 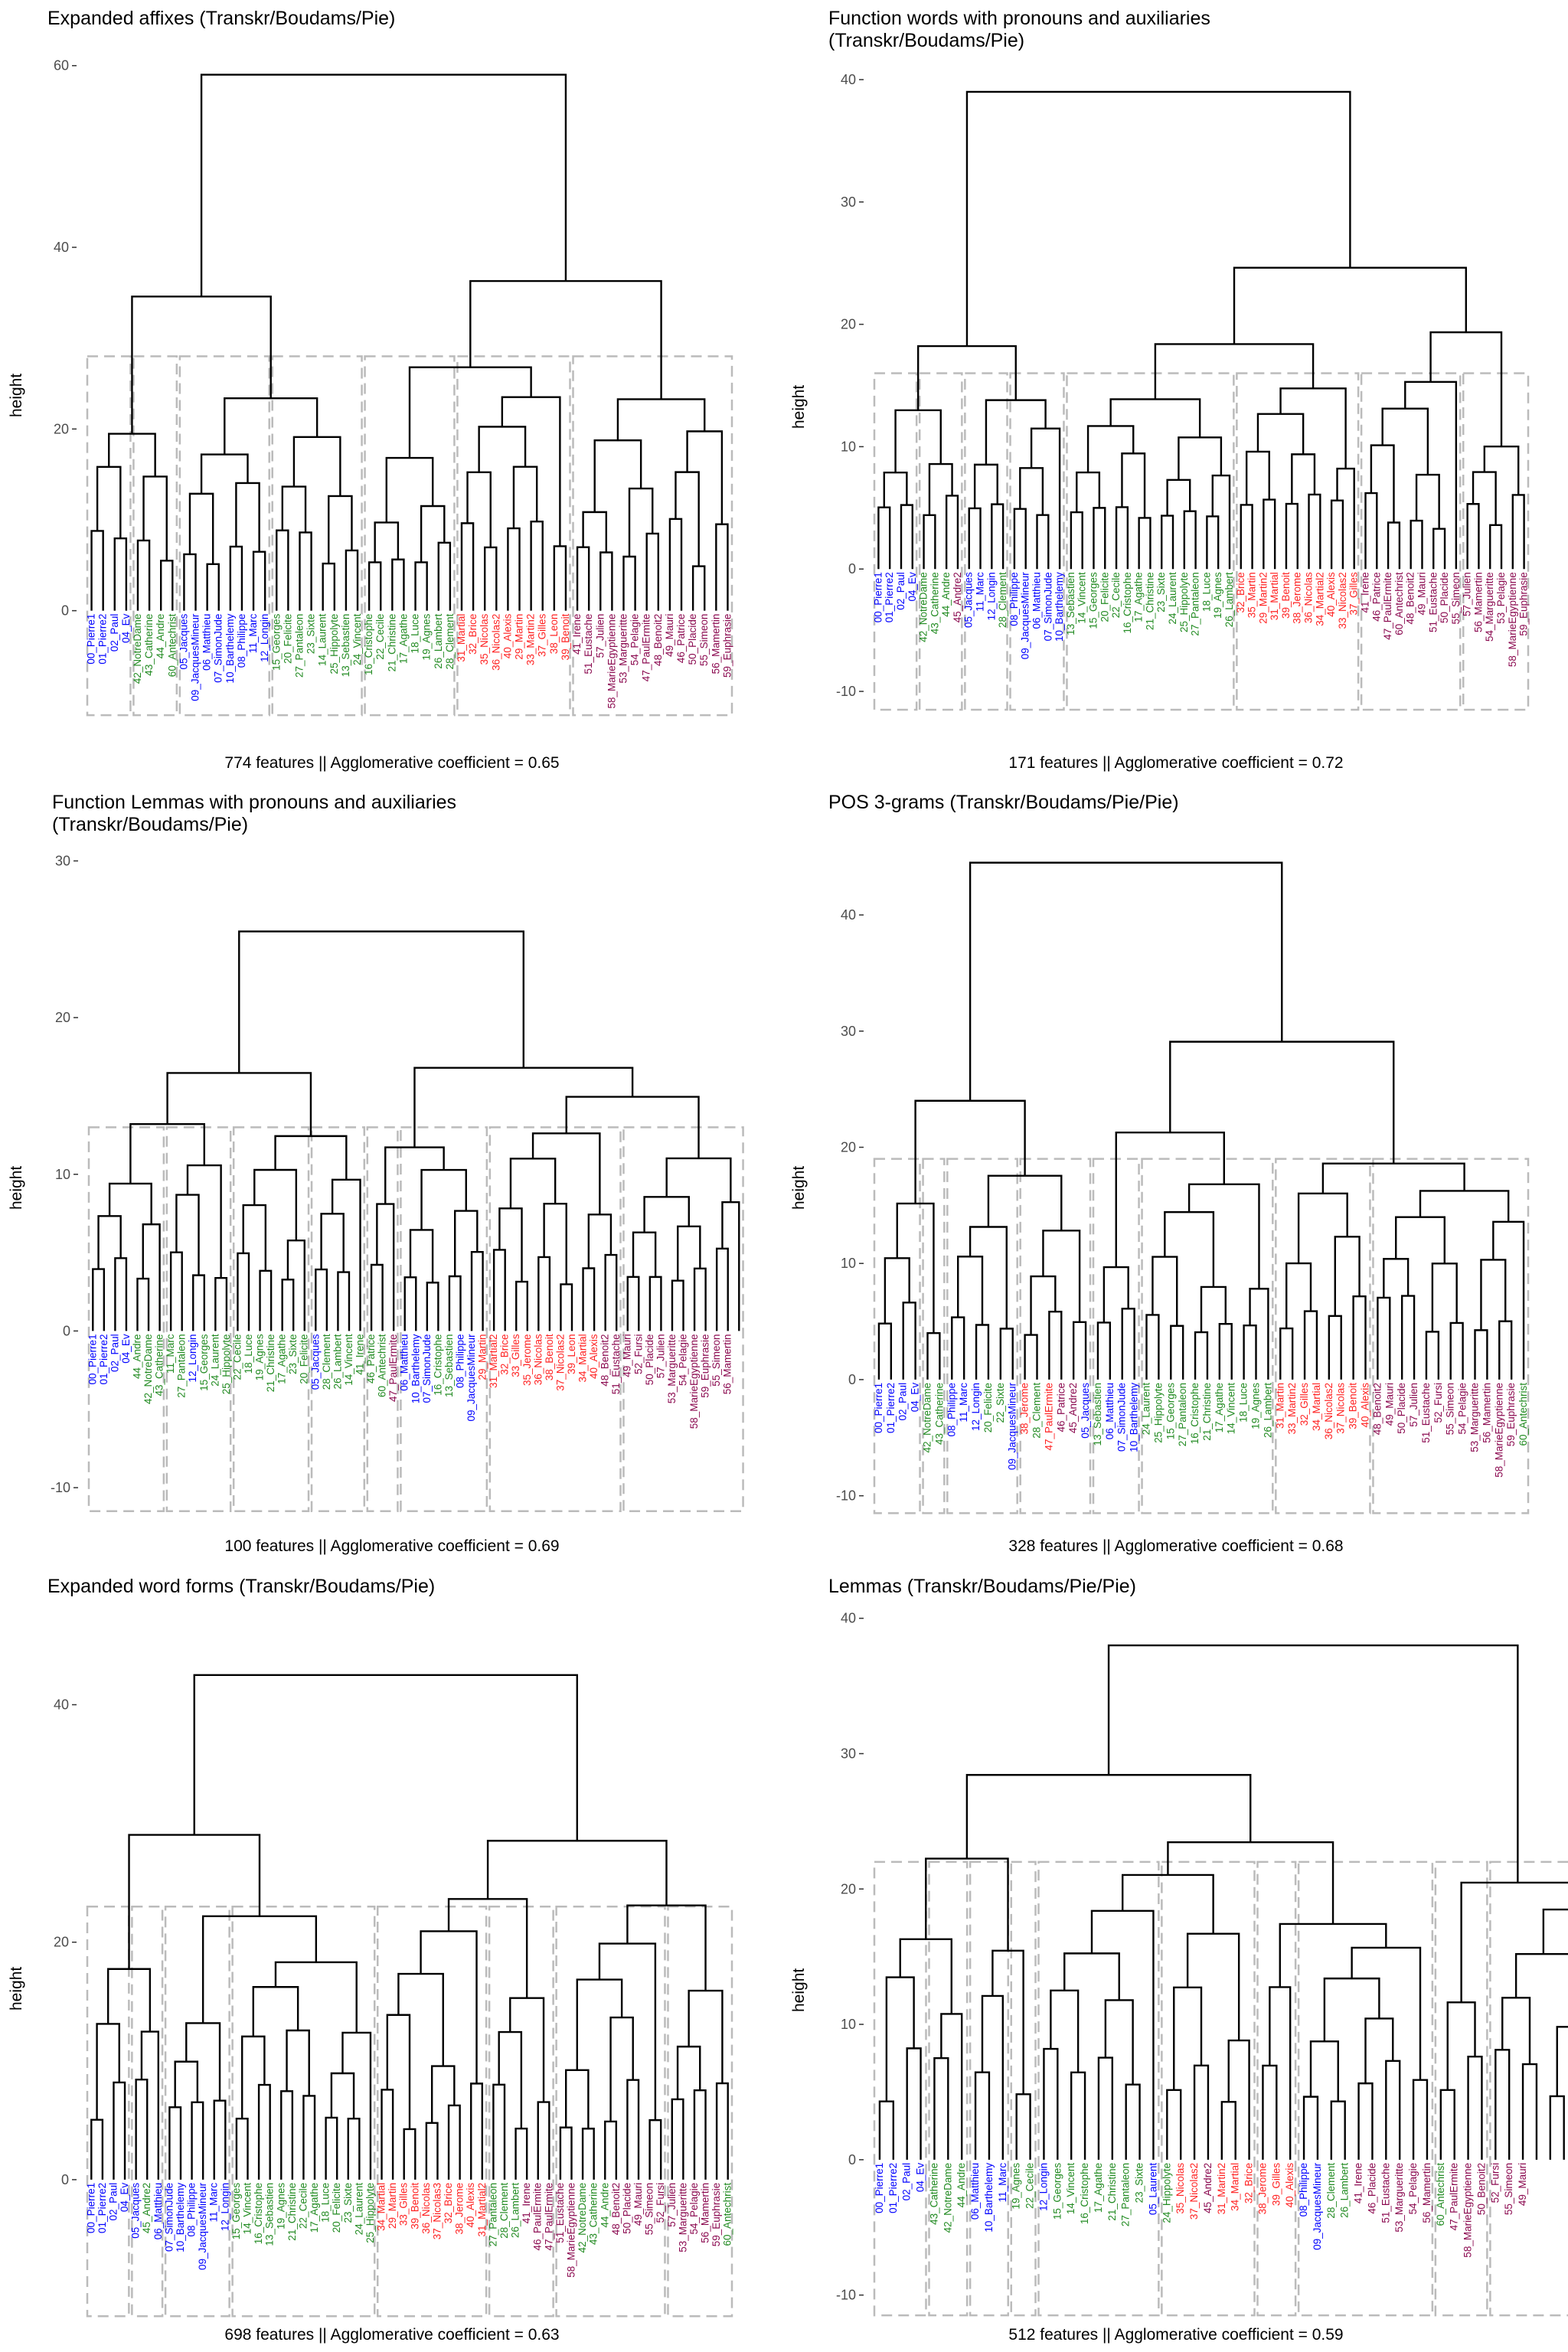 What do you see at coordinates (391, 643) in the screenshot?
I see `leaf-label: 21_Christine` at bounding box center [391, 643].